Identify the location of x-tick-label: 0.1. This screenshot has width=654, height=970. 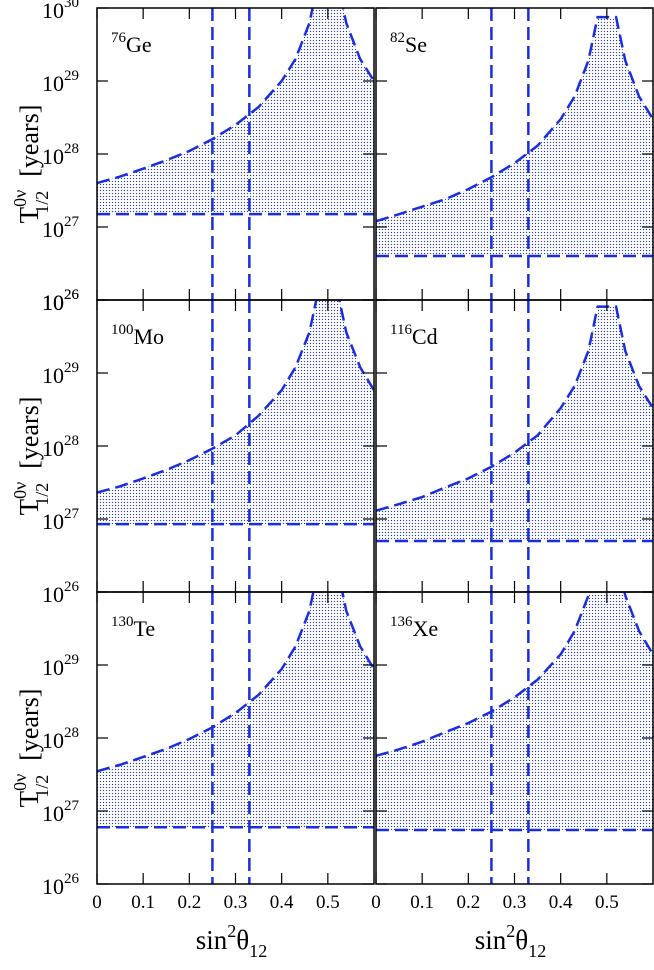
(422, 902).